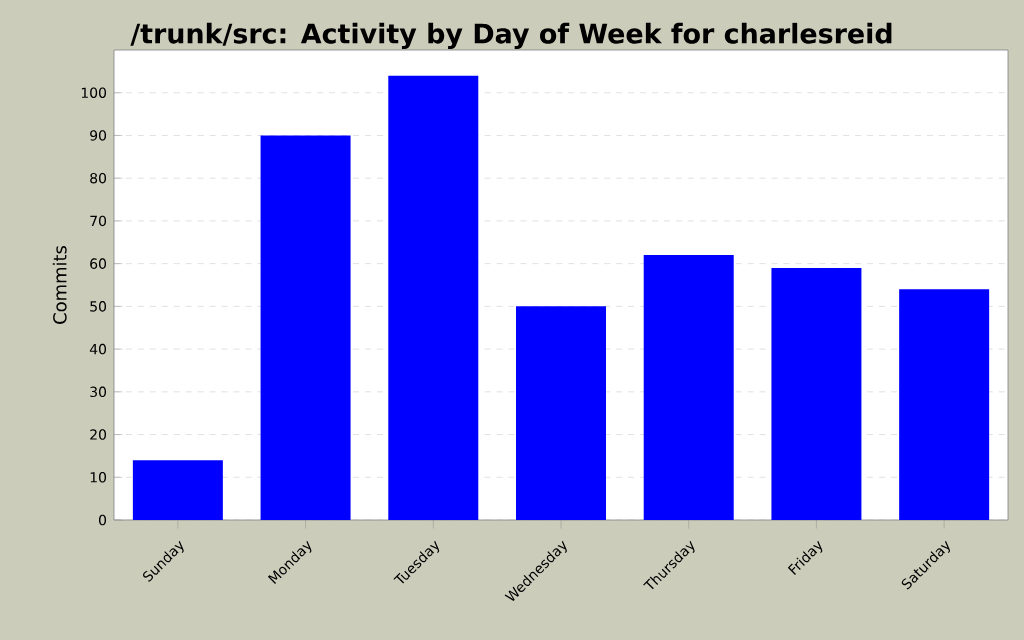 This screenshot has width=1024, height=640. I want to click on y-axis-title: Commits, so click(59, 284).